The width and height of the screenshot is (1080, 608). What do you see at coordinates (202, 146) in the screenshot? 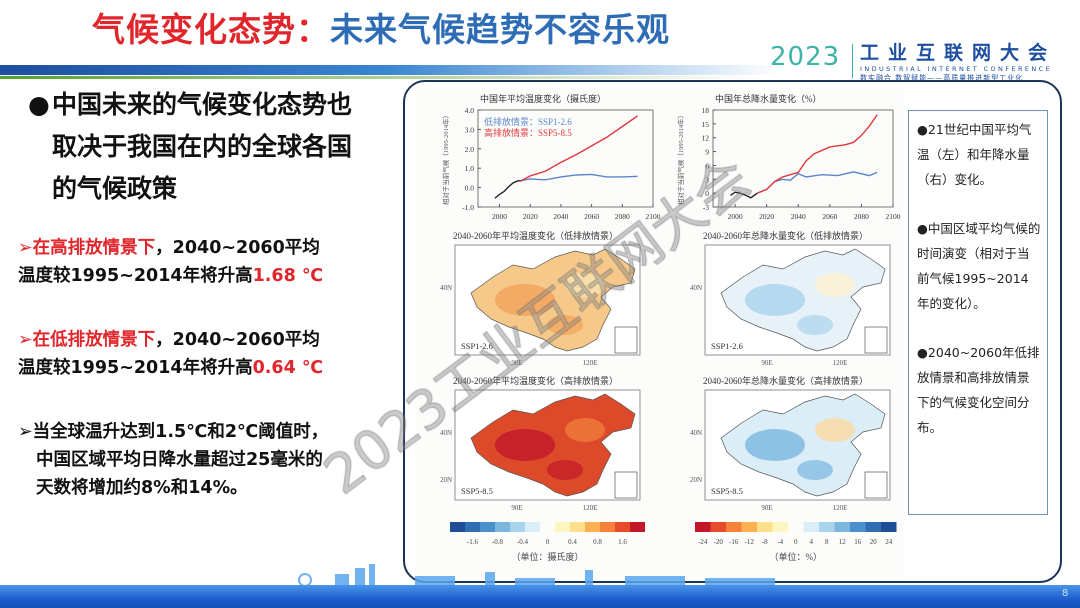
I see `main-line: 取决于我国在内的全球各国` at bounding box center [202, 146].